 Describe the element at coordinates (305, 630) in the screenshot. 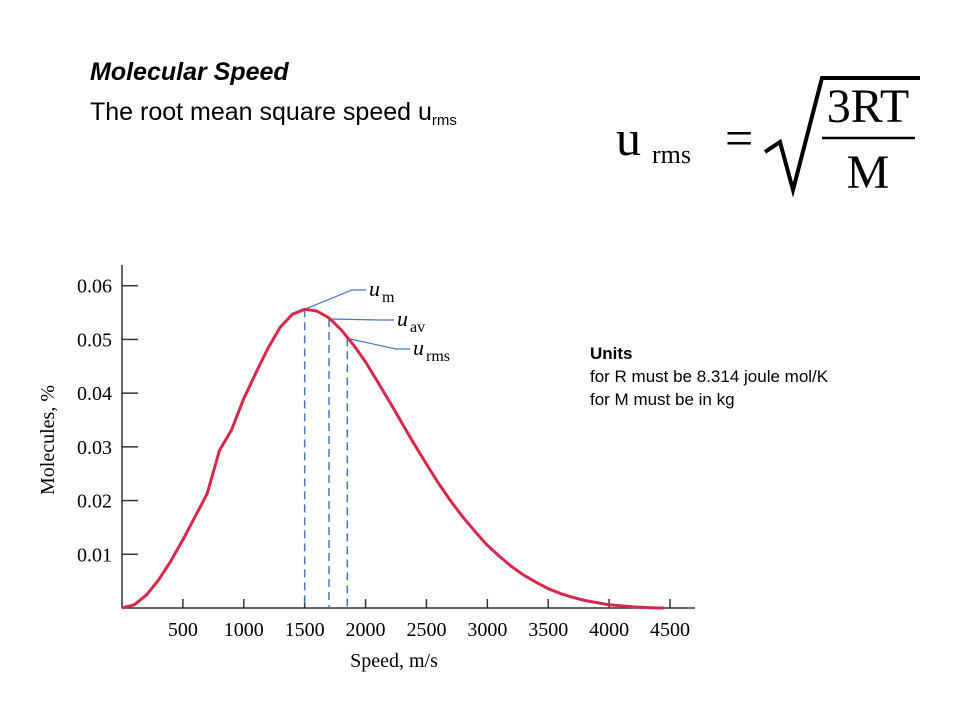

I see `x-tick-label: 1500` at that location.